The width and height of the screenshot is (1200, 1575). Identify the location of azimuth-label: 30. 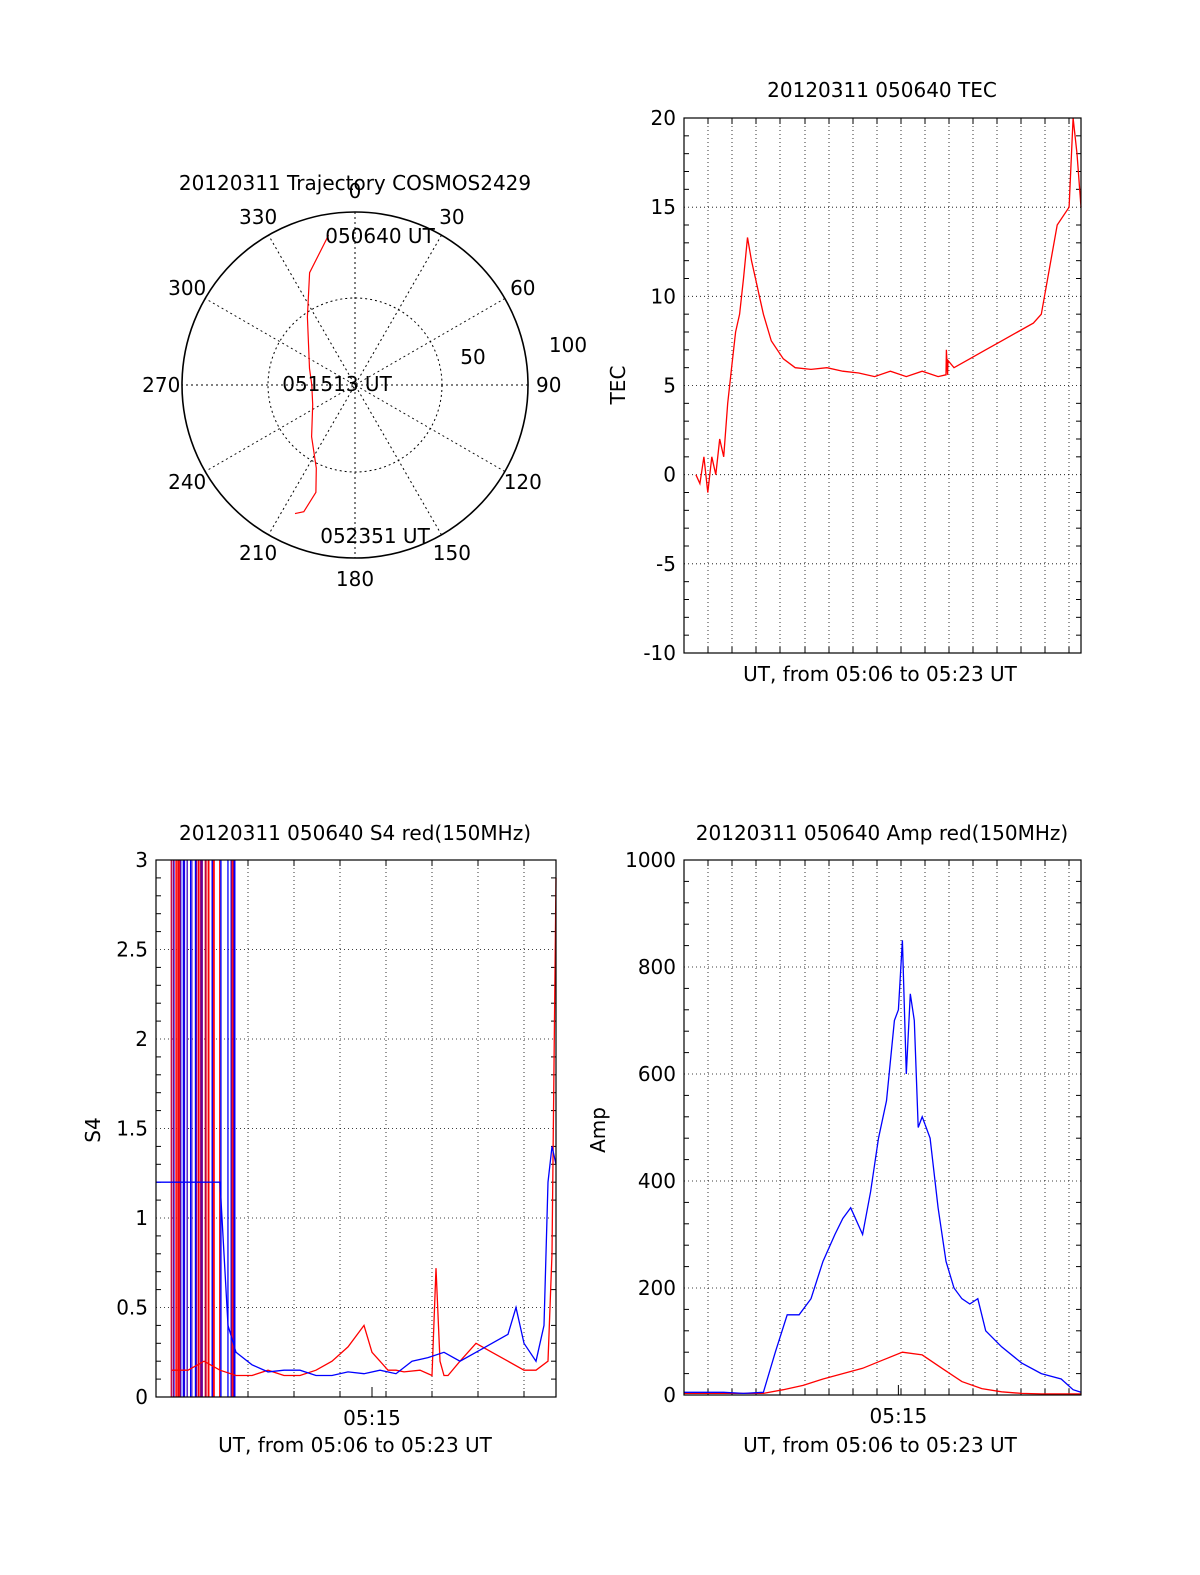
(451, 217).